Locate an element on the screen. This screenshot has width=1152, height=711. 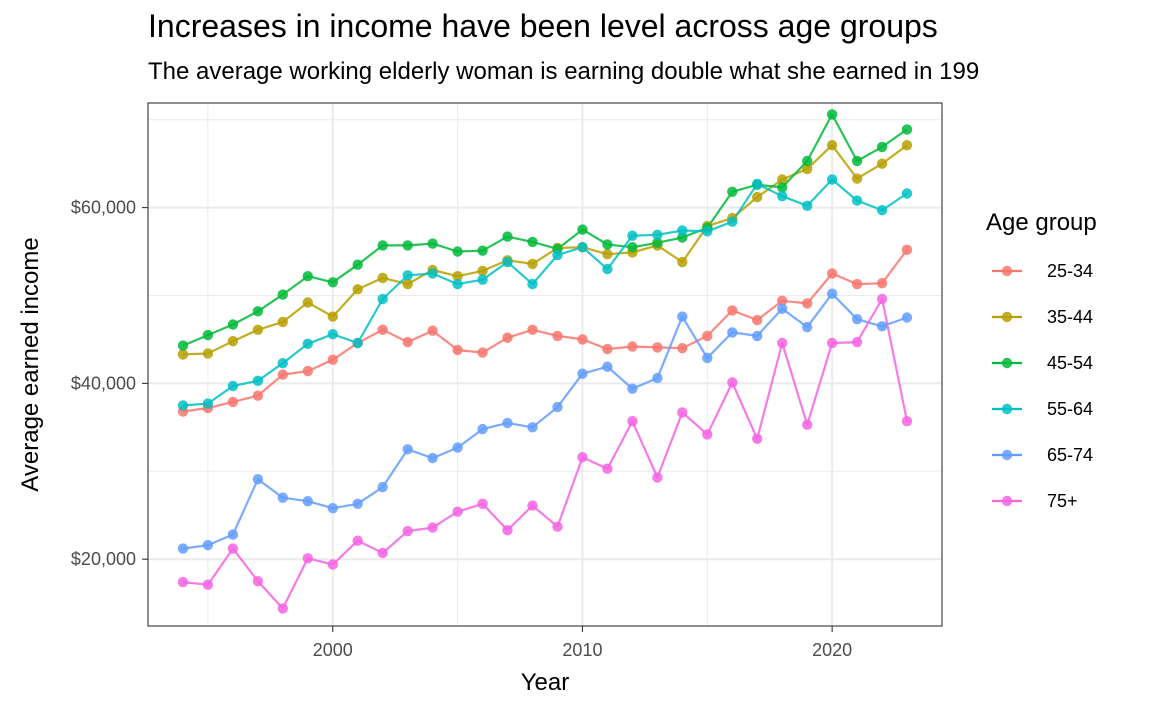
x-tick-label: 2010 is located at coordinates (582, 650).